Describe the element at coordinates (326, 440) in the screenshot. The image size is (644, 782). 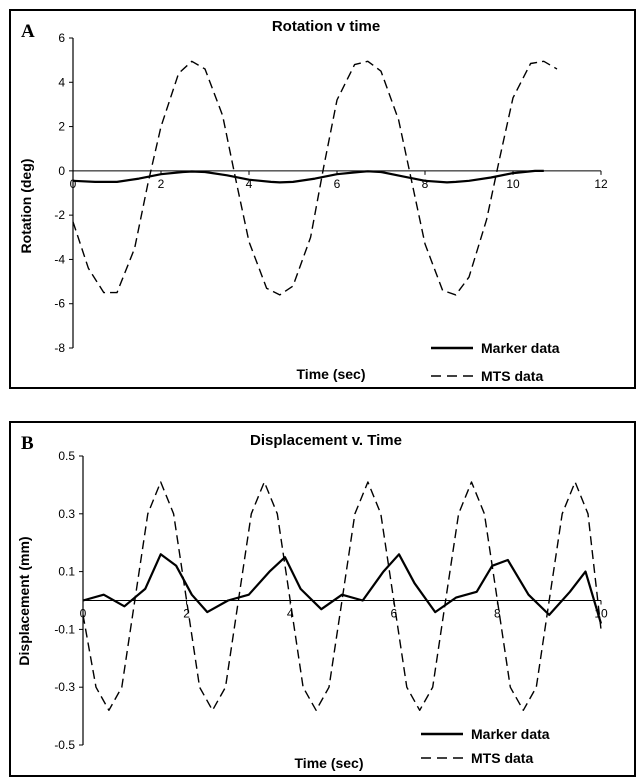
I see `chart-title: Displacement v. Time` at that location.